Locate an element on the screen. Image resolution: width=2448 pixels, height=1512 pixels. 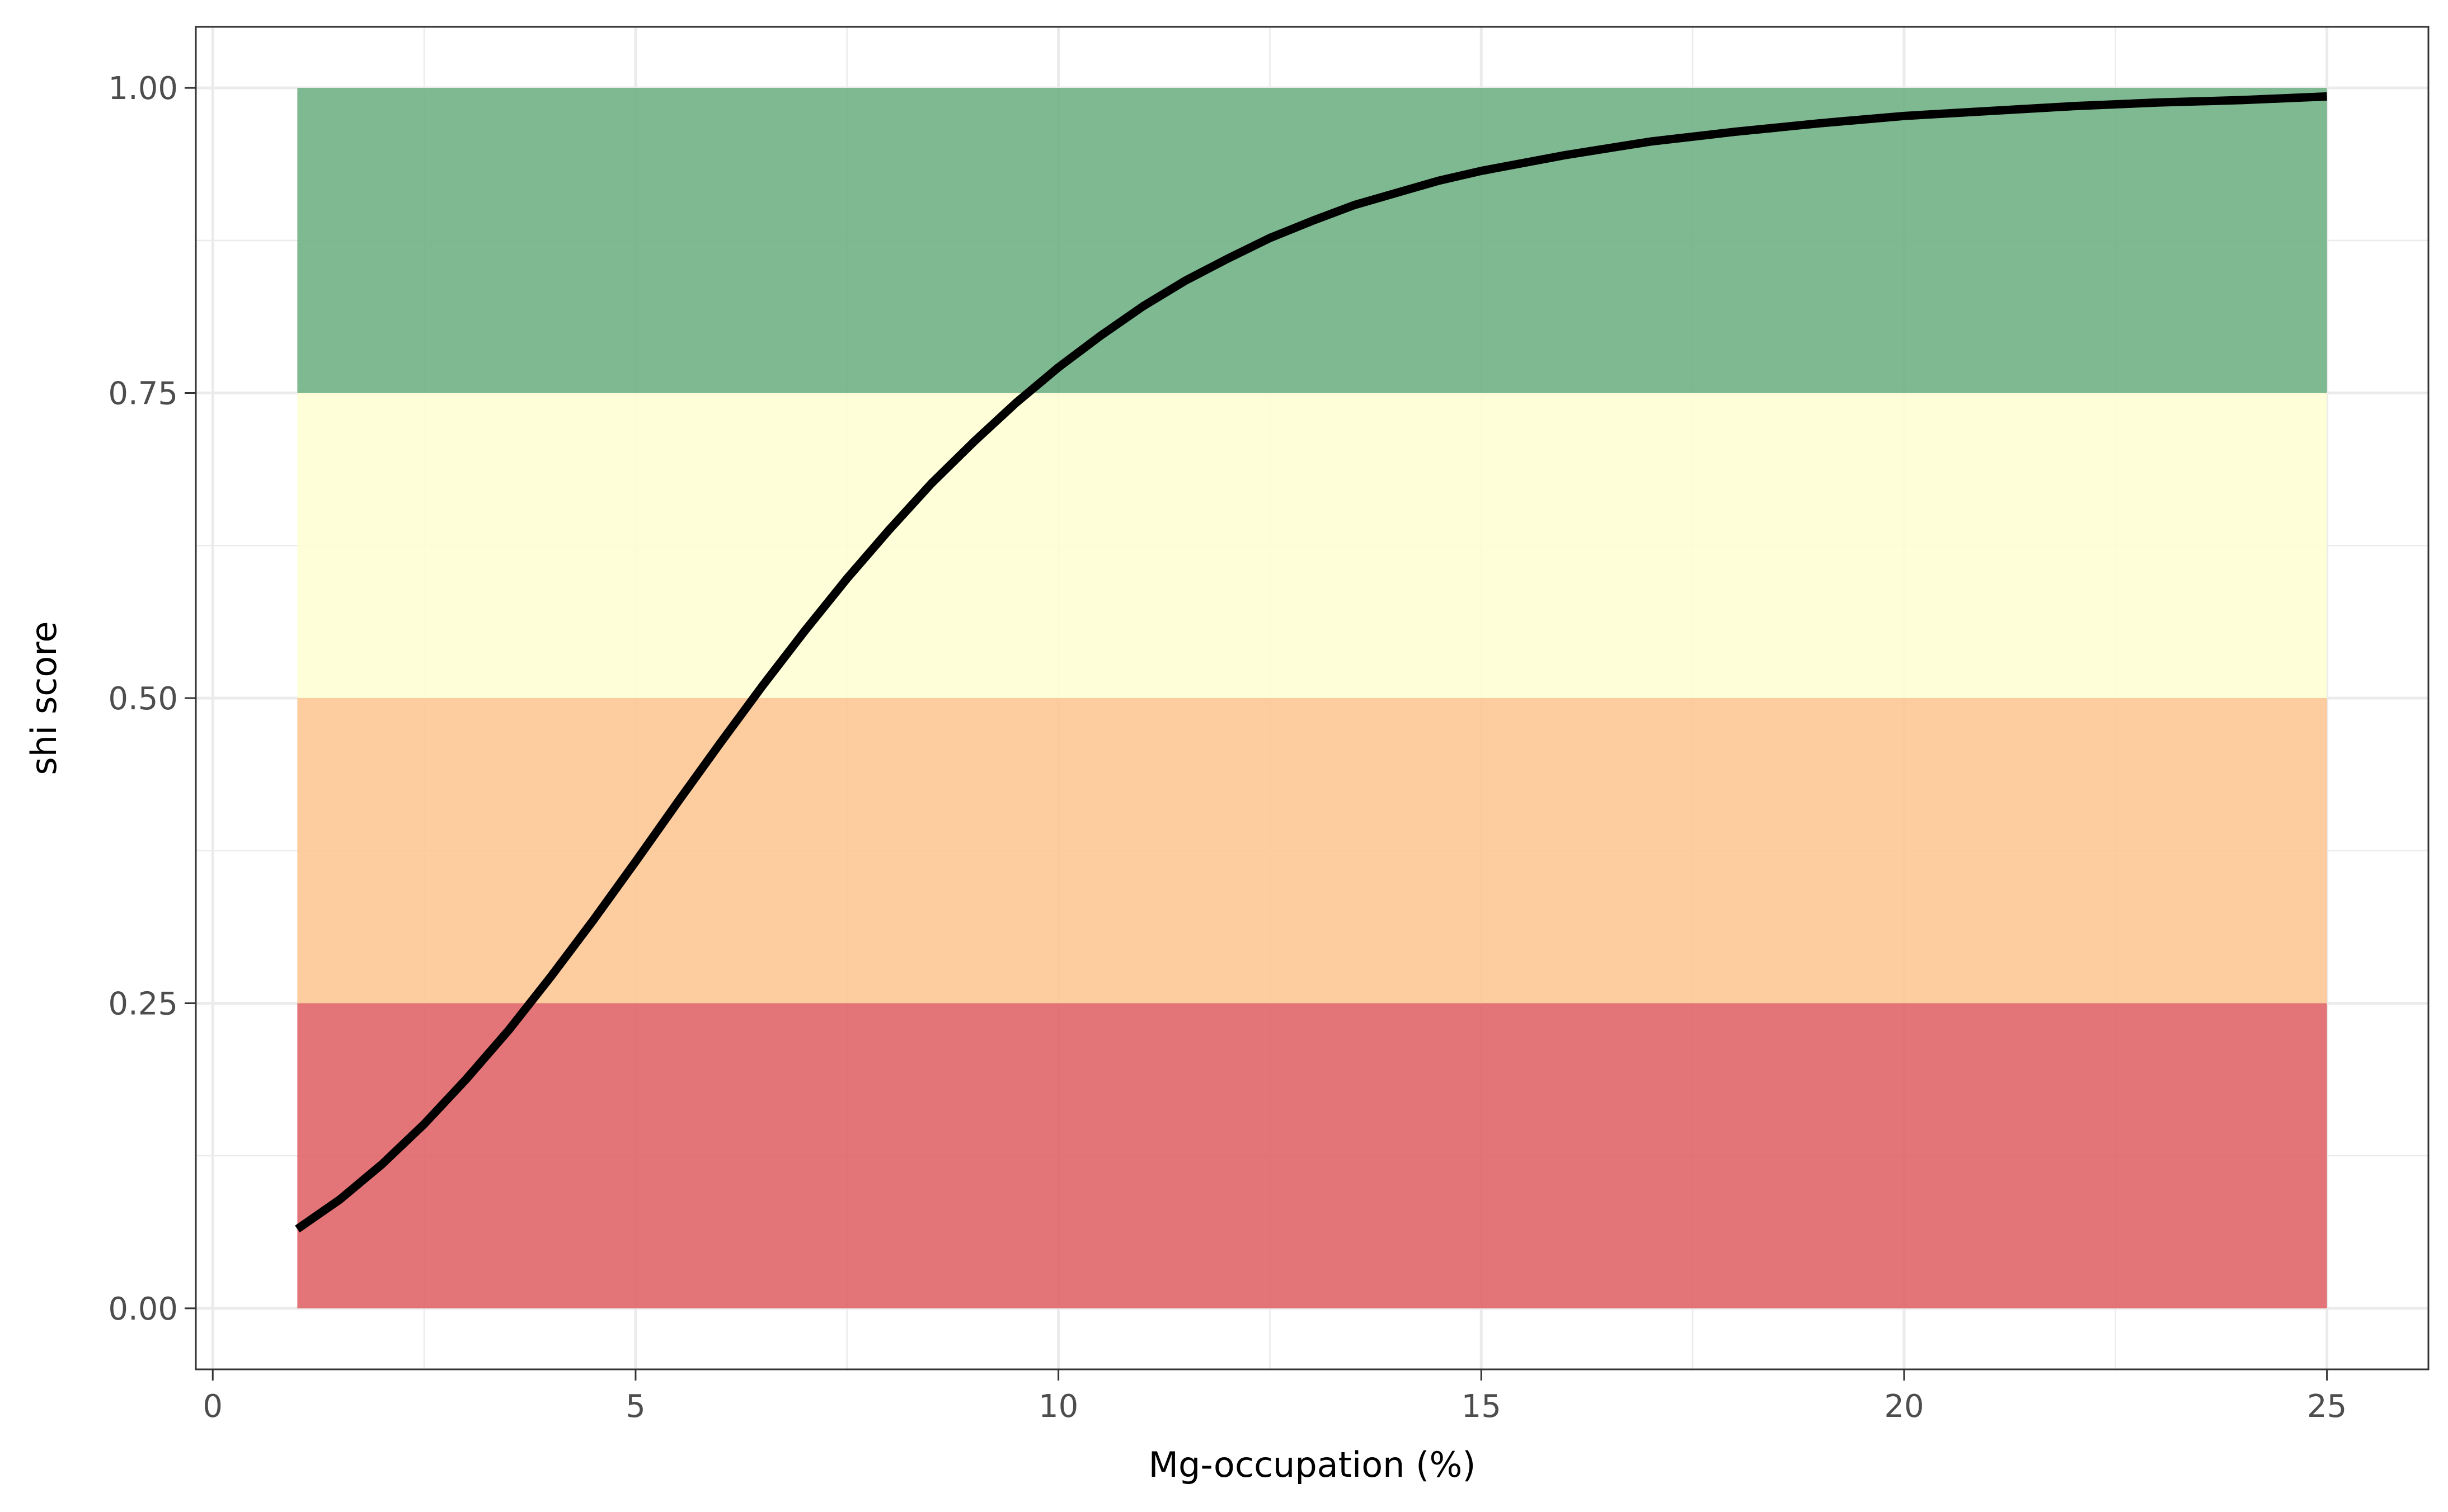
x-tick-label: 0 is located at coordinates (213, 1407).